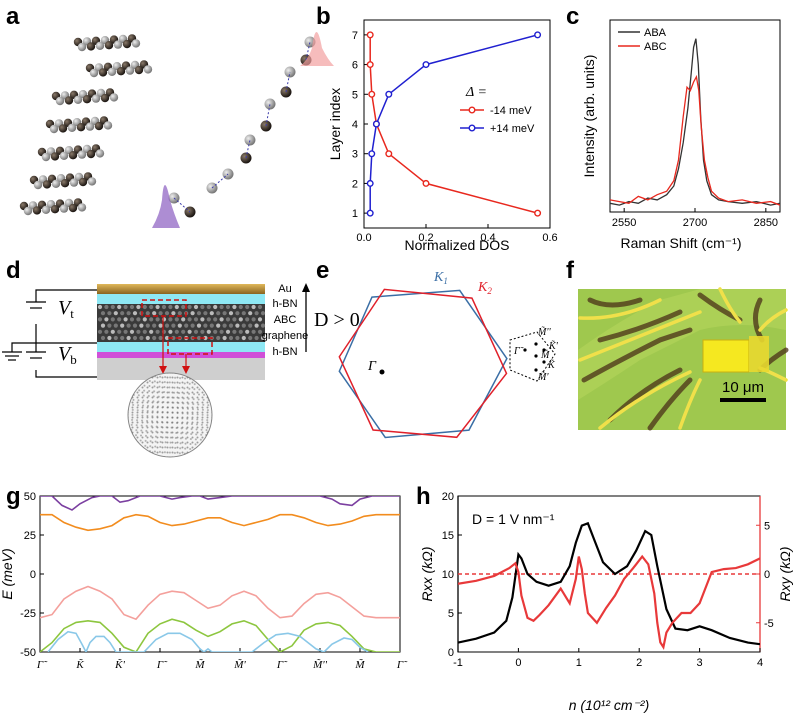 The height and width of the screenshot is (720, 800). I want to click on y-tick-label: 1, so click(355, 214).